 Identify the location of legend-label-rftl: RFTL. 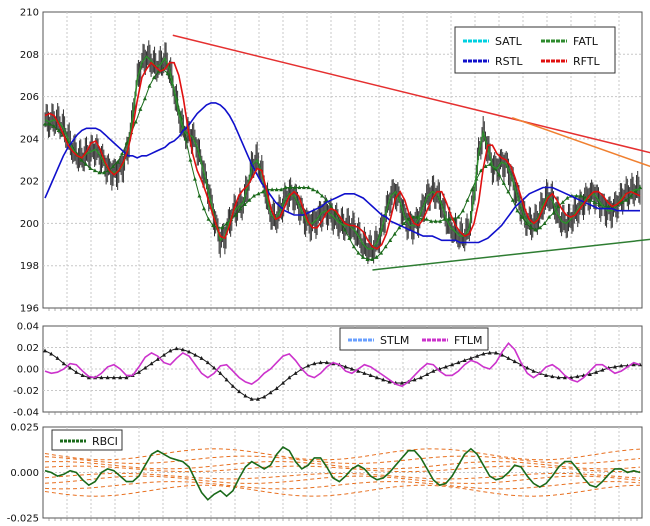
(586, 61).